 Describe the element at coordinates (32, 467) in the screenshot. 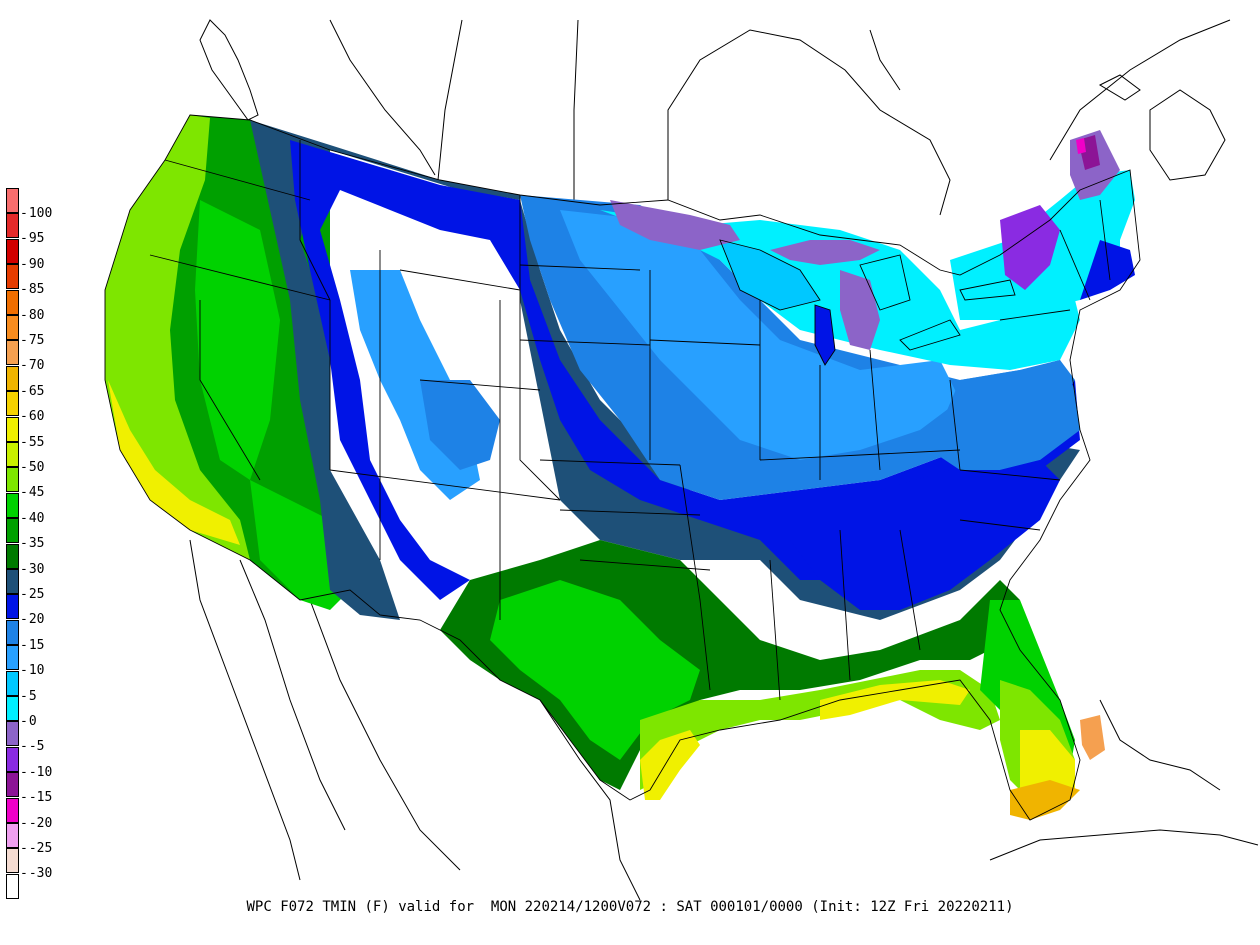

I see `legend-label: 50` at that location.